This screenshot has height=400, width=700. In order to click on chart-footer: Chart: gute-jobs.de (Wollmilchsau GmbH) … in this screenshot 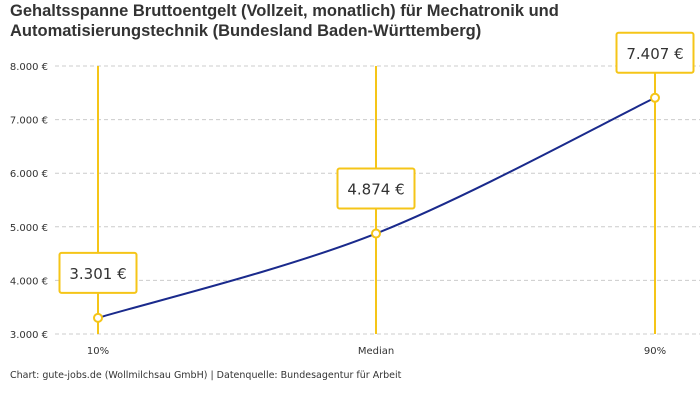, I will do `click(206, 375)`.